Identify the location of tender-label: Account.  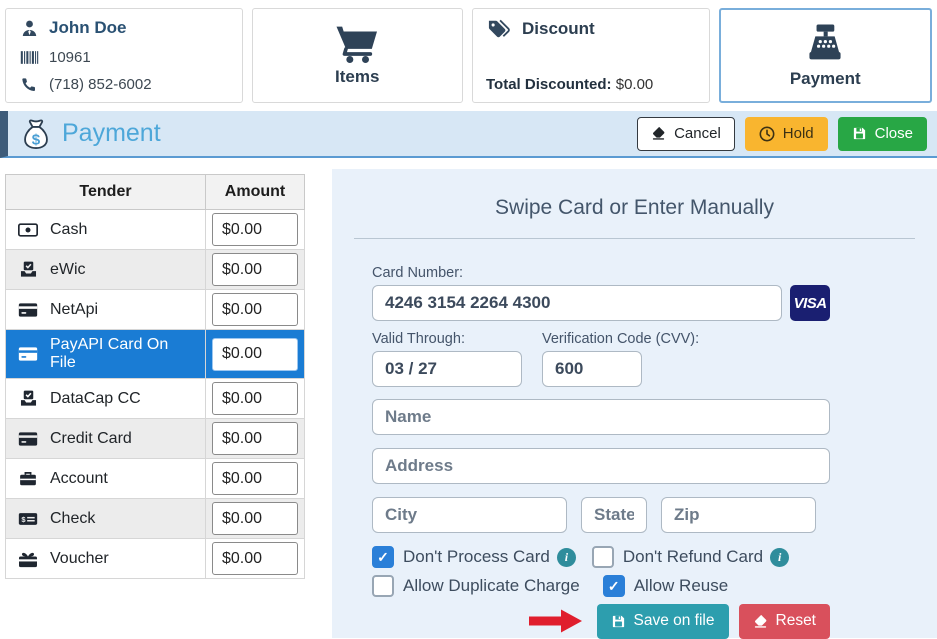
(79, 478).